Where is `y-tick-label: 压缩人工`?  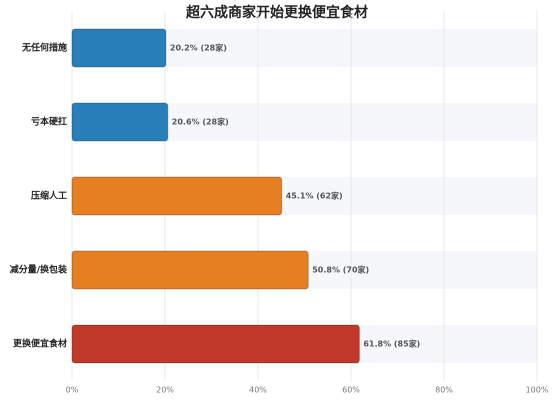
y-tick-label: 压缩人工 is located at coordinates (49, 196).